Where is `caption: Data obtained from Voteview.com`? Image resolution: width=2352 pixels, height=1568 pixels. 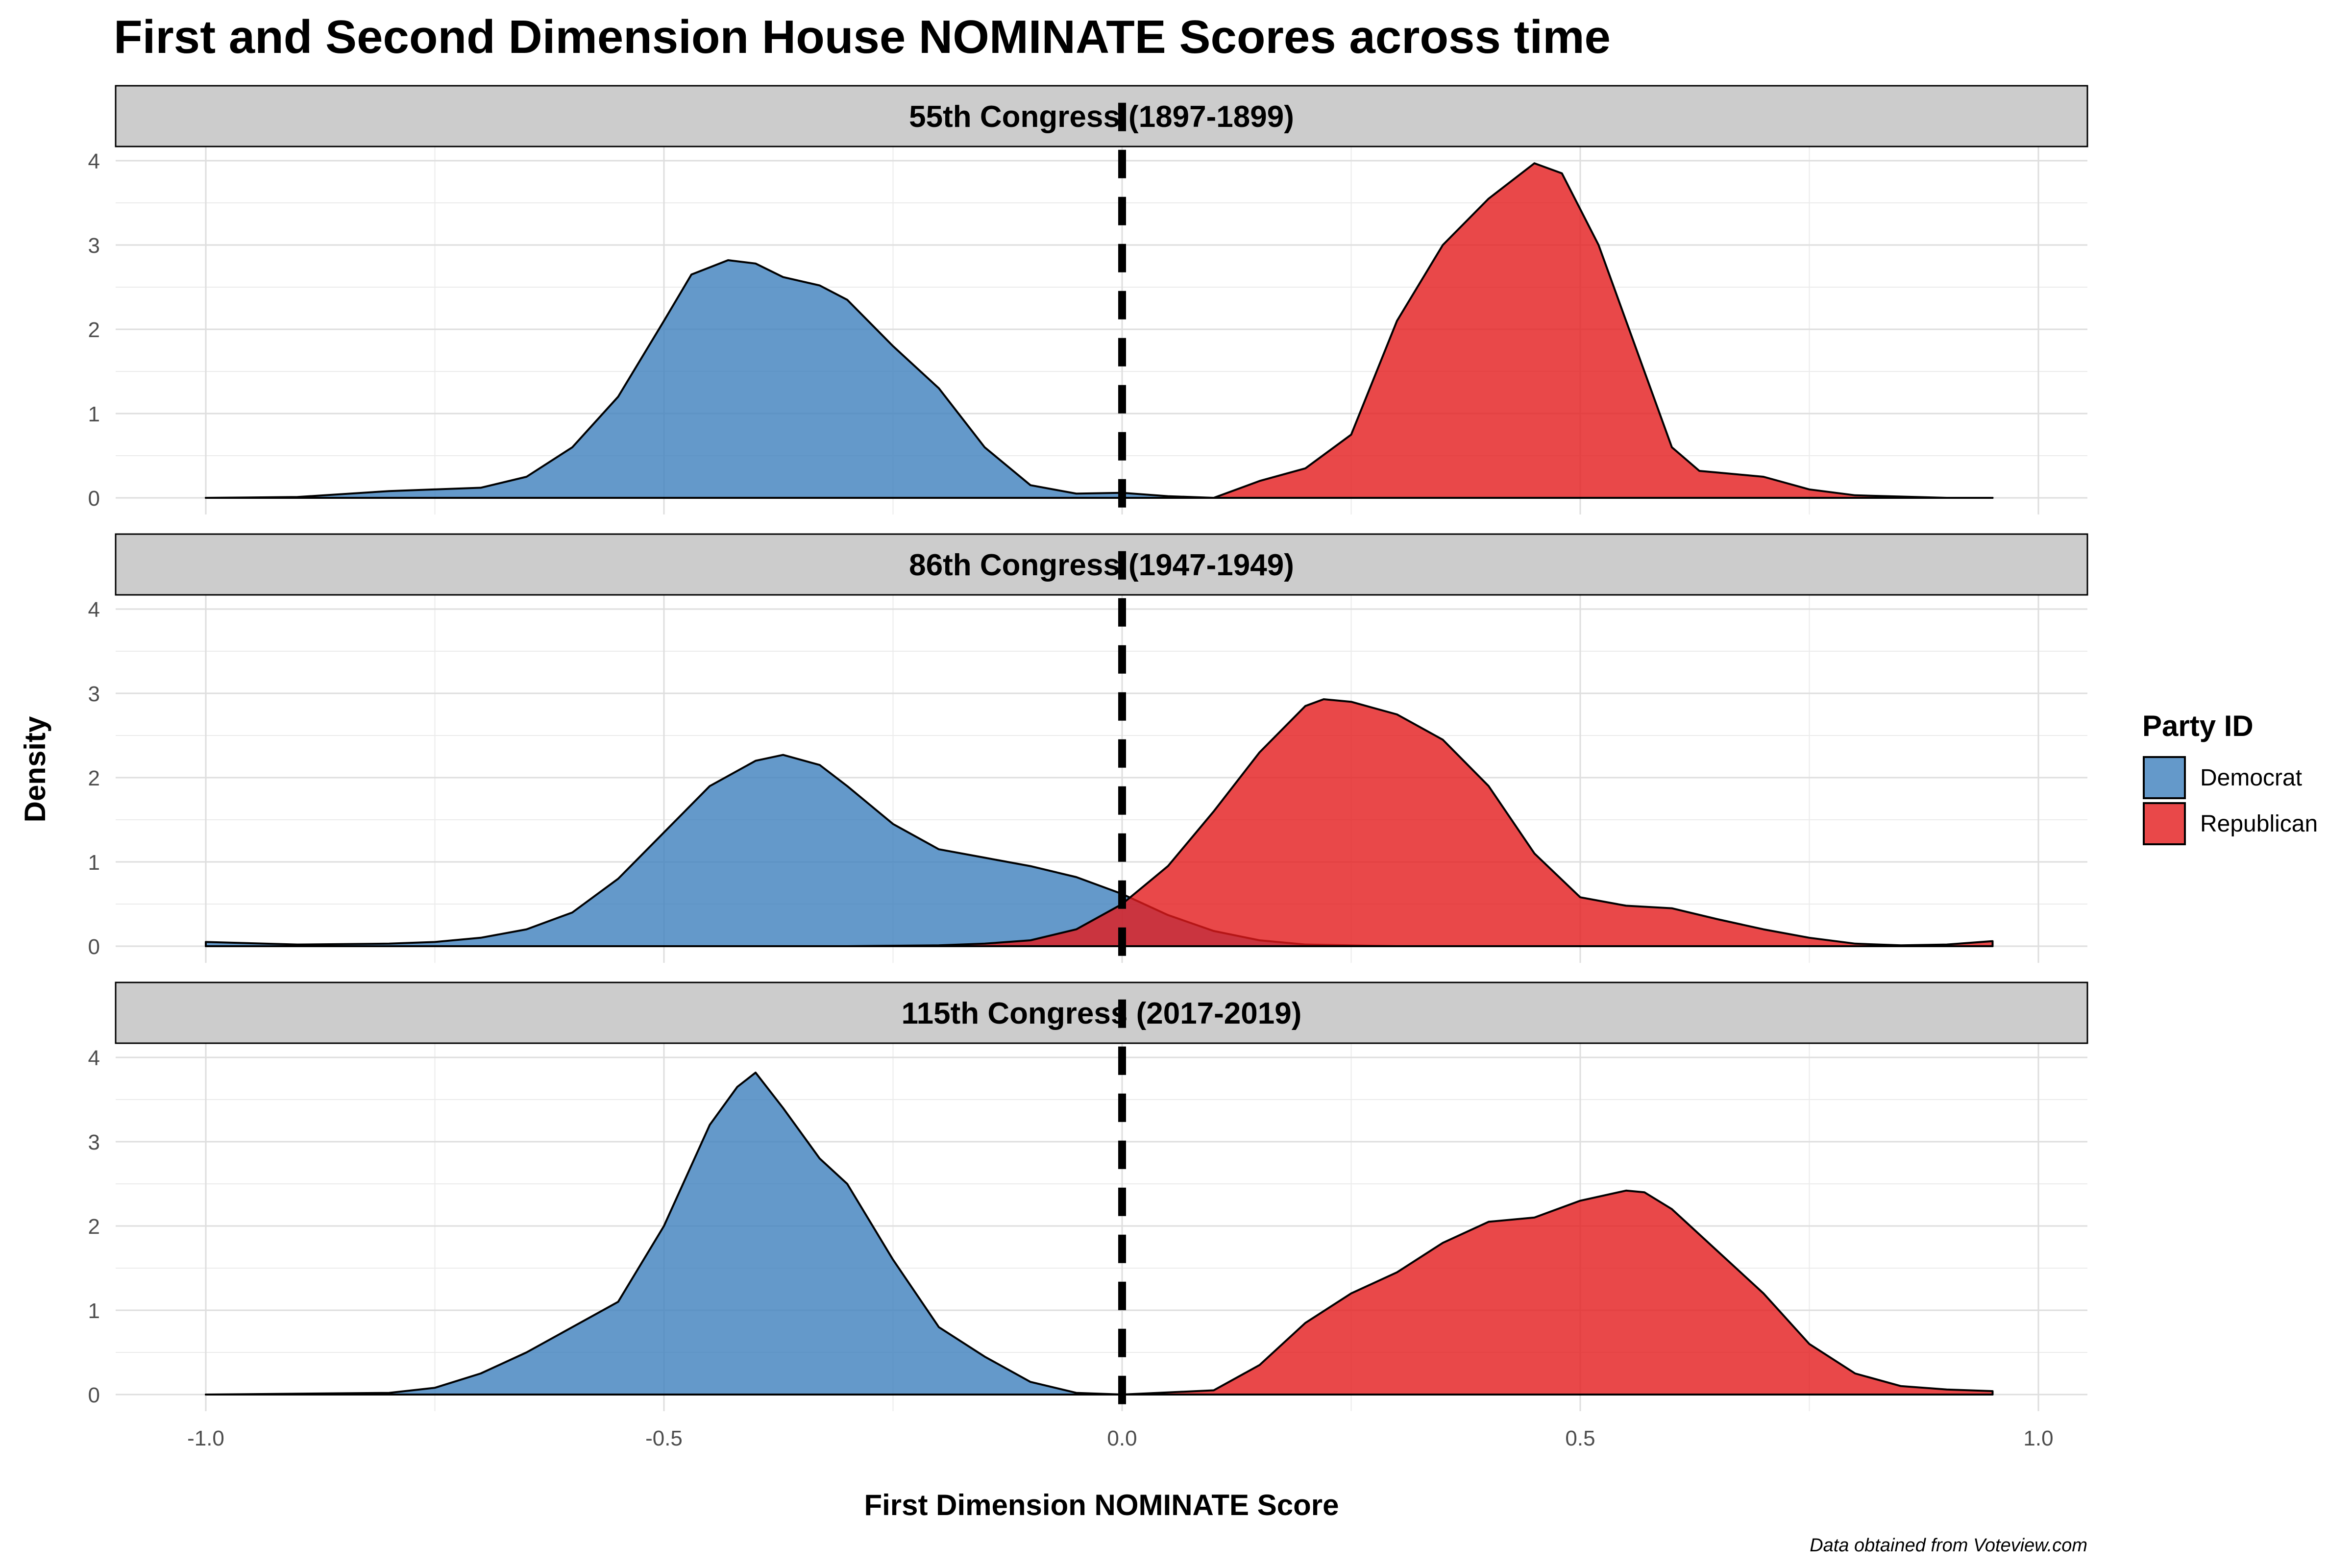 caption: Data obtained from Voteview.com is located at coordinates (1948, 1545).